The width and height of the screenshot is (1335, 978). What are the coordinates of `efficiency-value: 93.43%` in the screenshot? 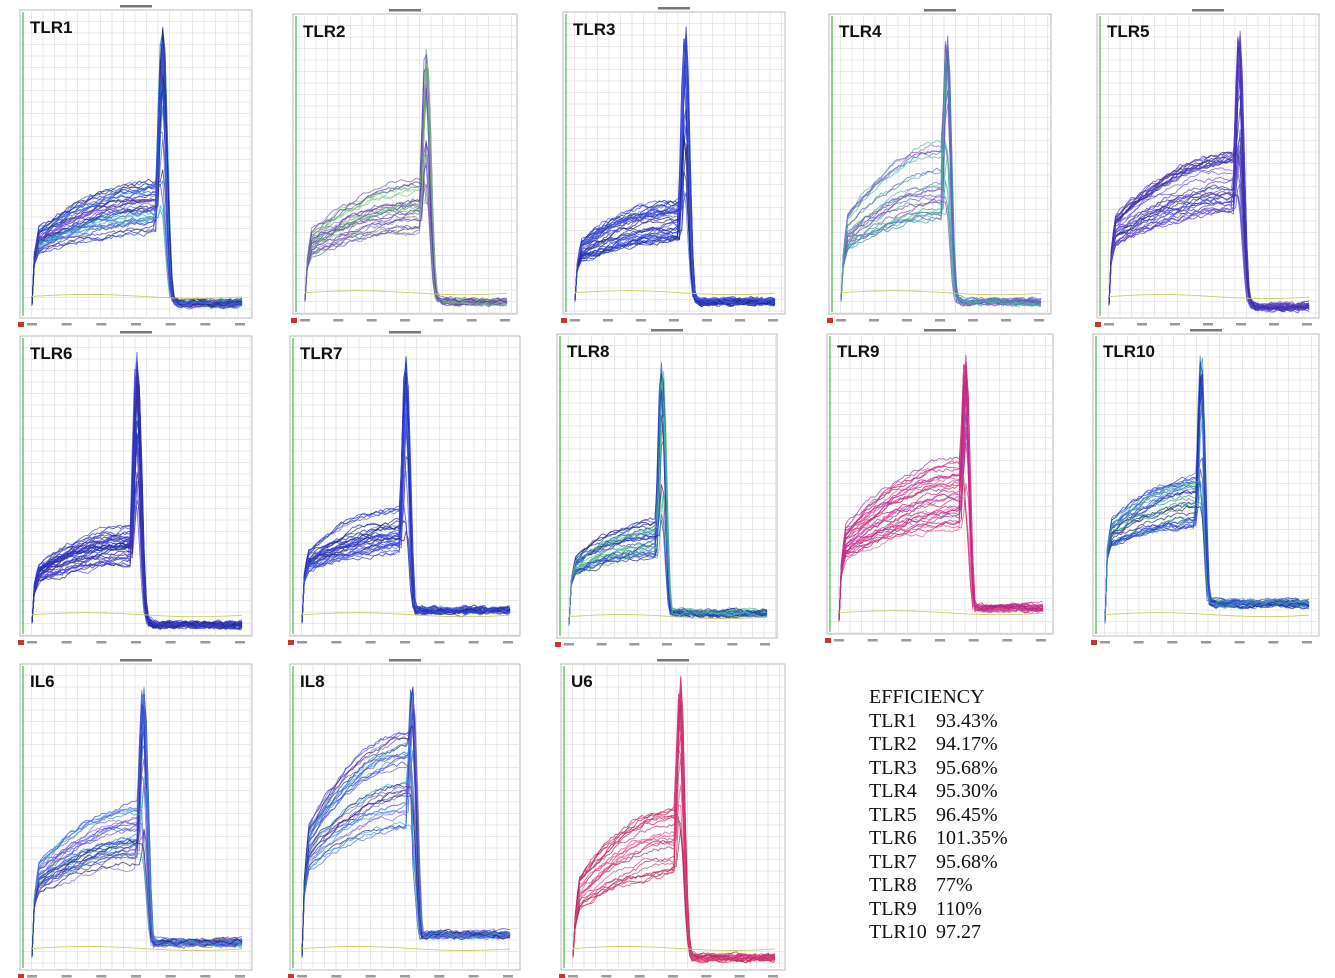 It's located at (967, 720).